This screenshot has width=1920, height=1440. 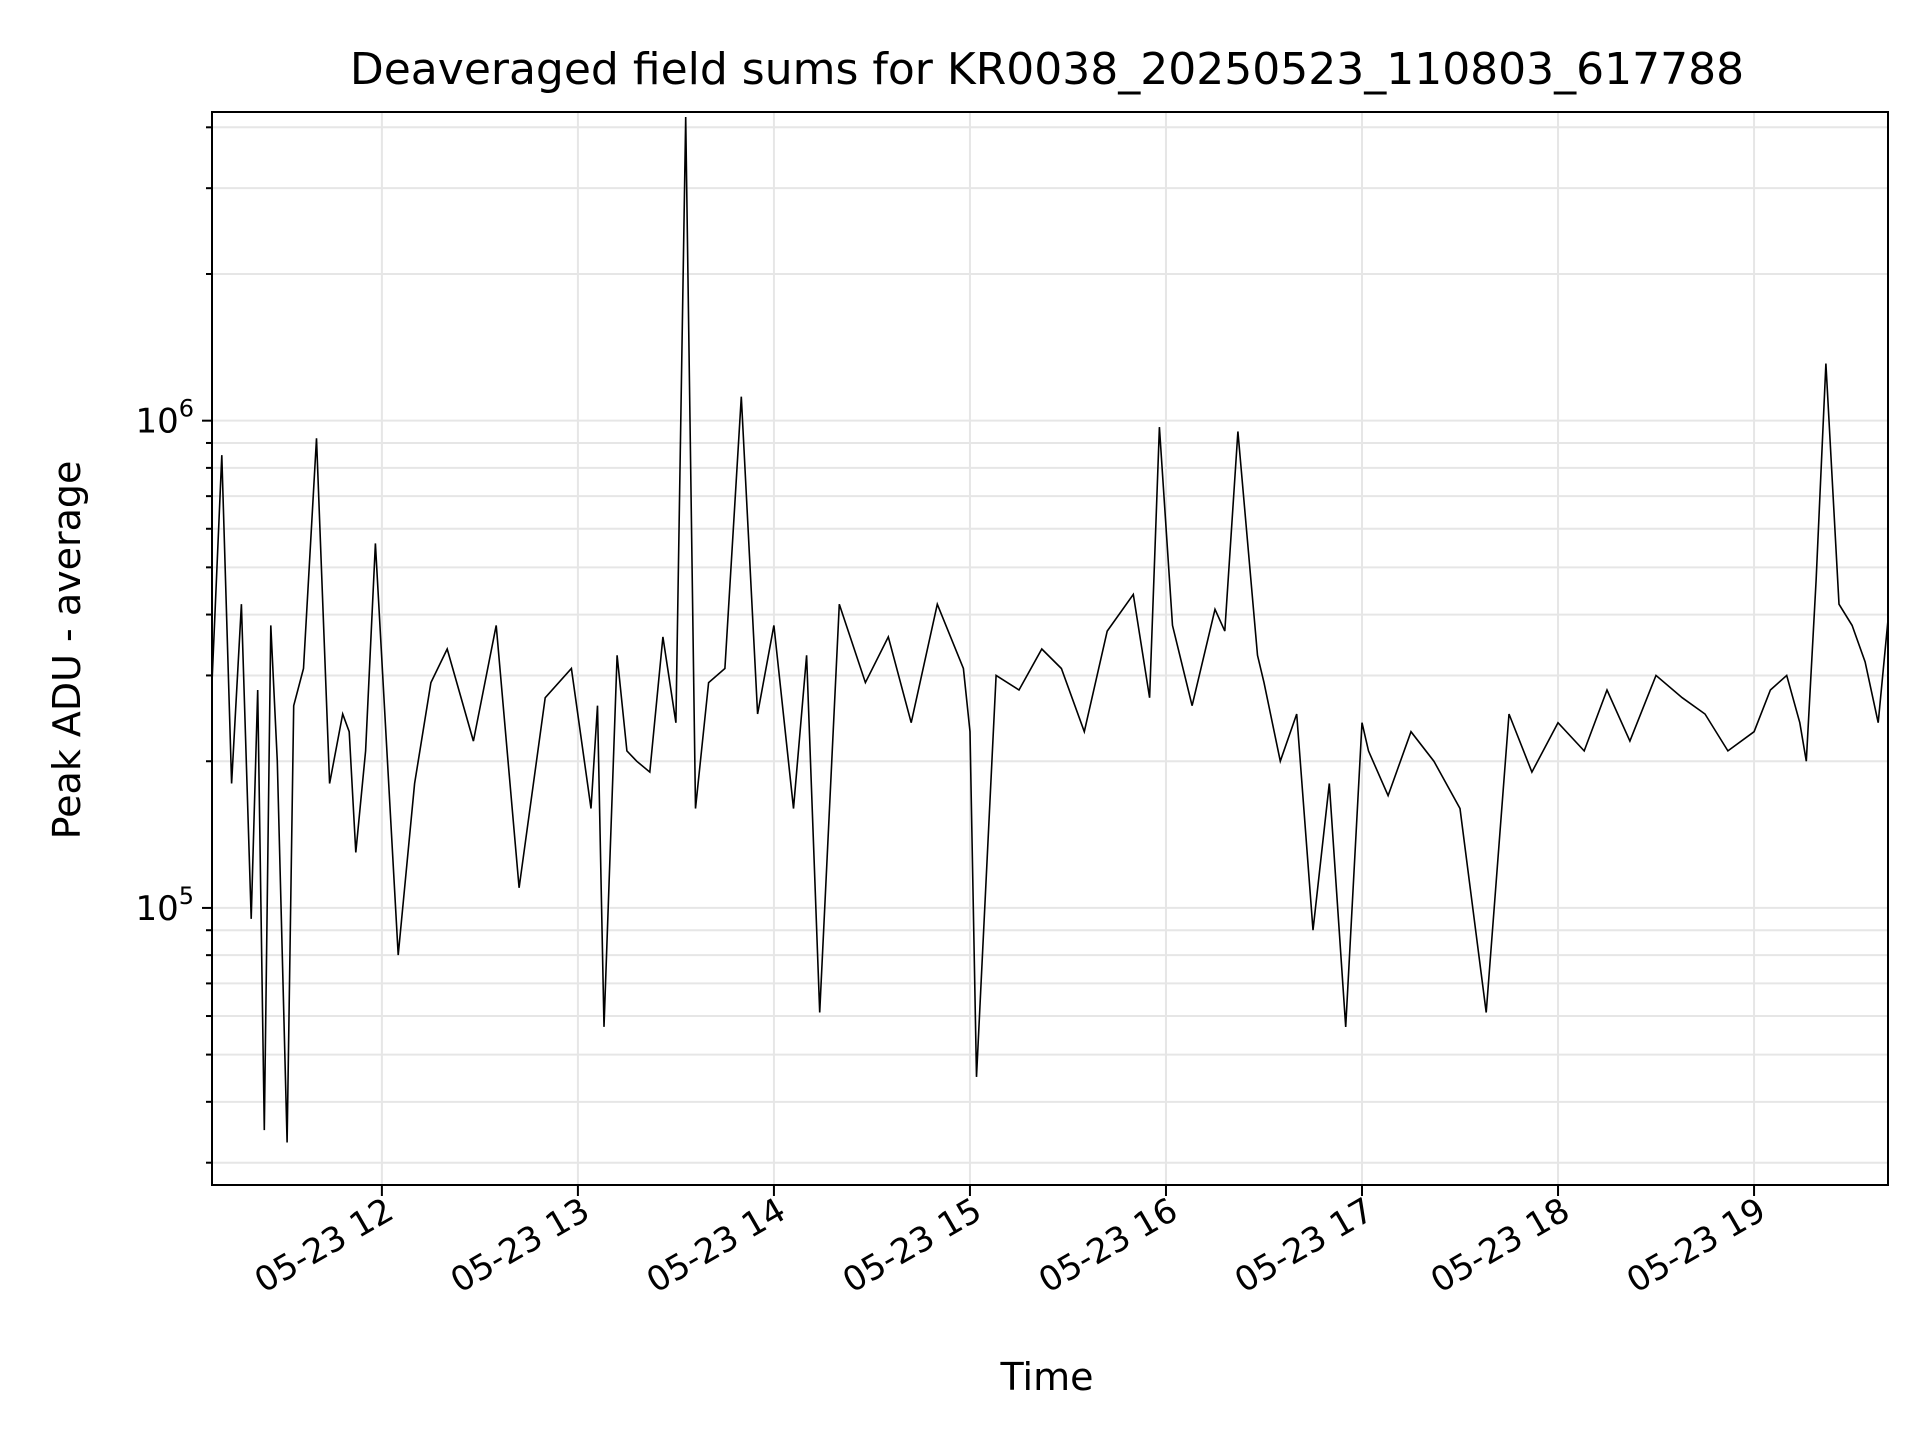 I want to click on y-axis-label: Peak ADU - average, so click(x=67, y=650).